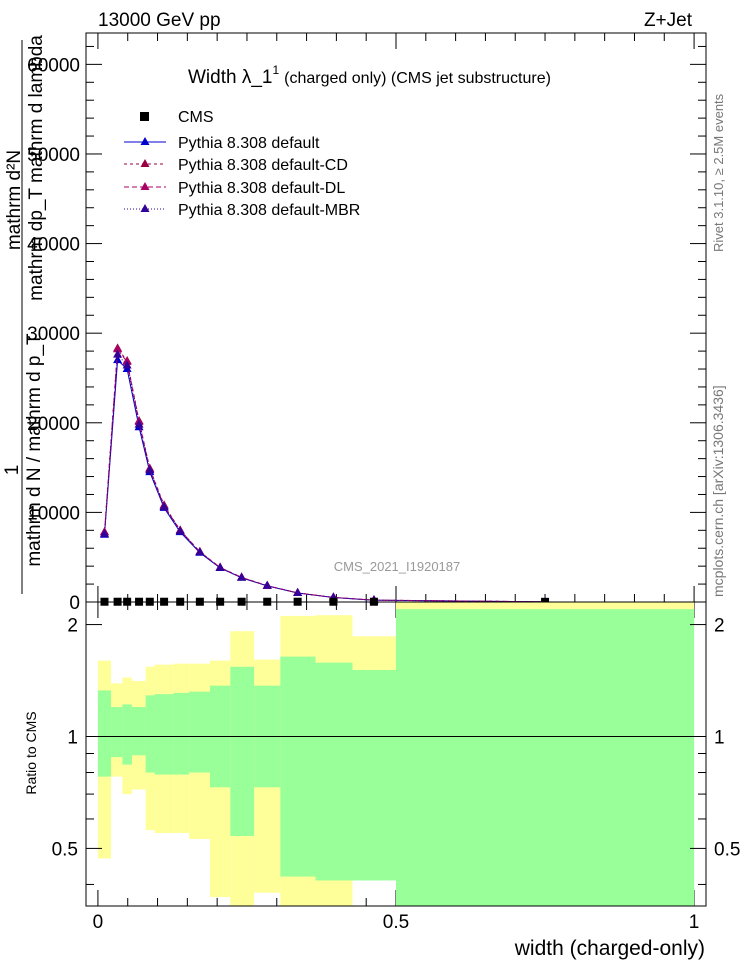 Image resolution: width=746 pixels, height=972 pixels. I want to click on legend-mbr-label: Pythia 8.308 default-MBR, so click(269, 210).